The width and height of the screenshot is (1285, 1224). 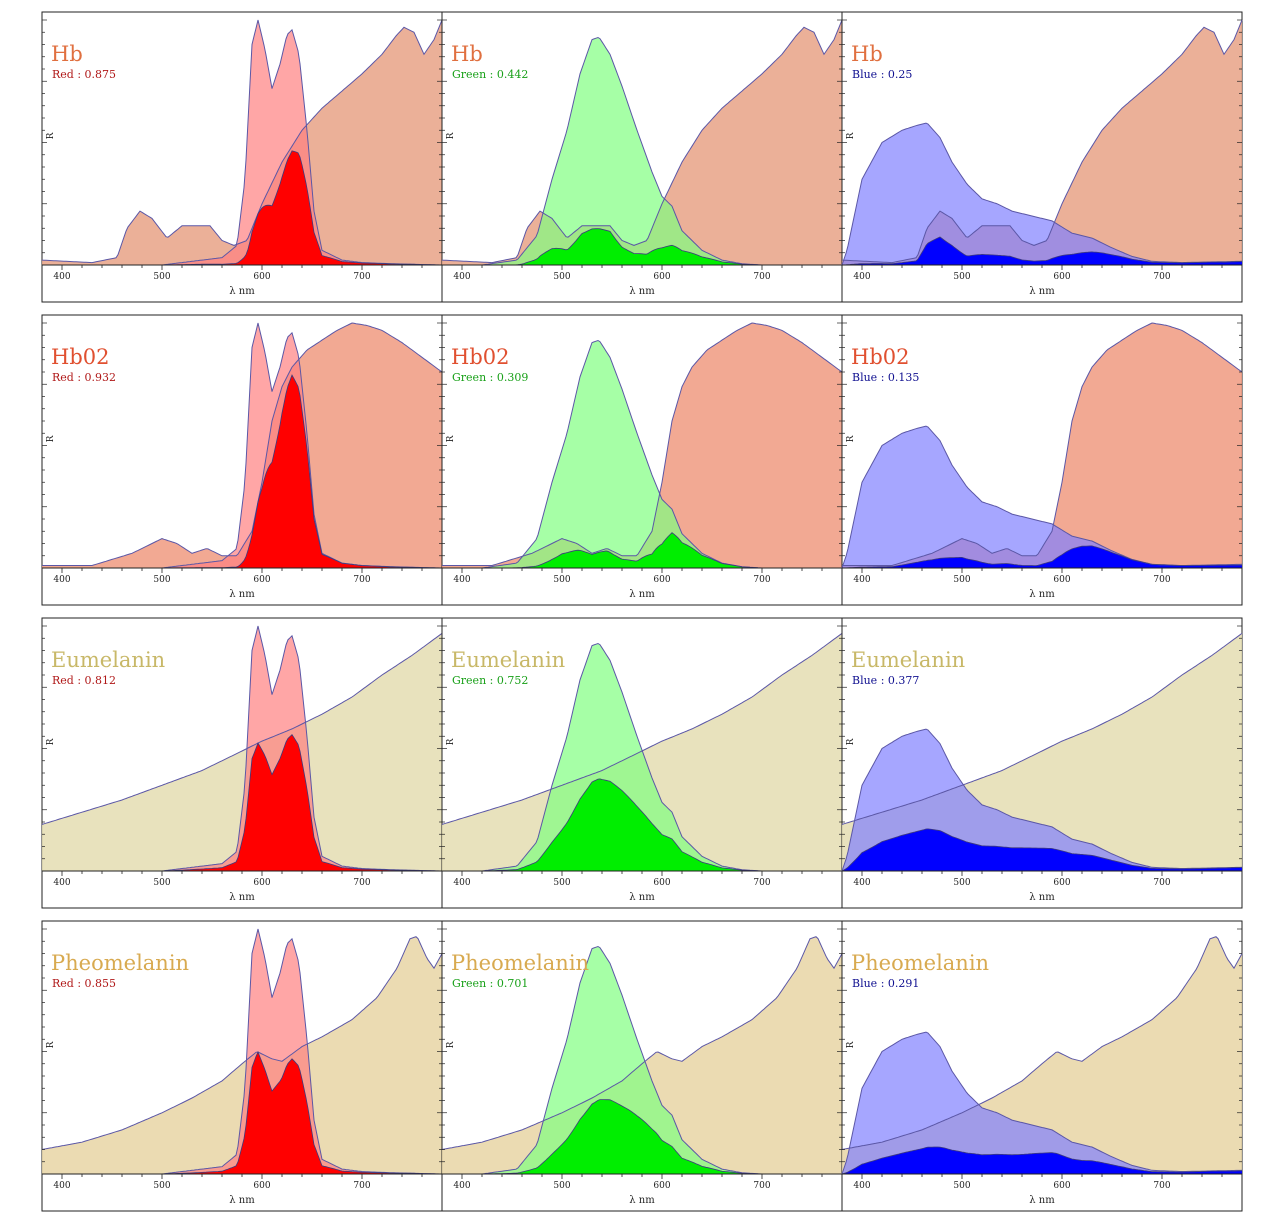 I want to click on spectrum-panel-eumelanin-green: 400 500 600 700 λ nm R Eumelanin Green : 0.752, so click(x=642, y=763).